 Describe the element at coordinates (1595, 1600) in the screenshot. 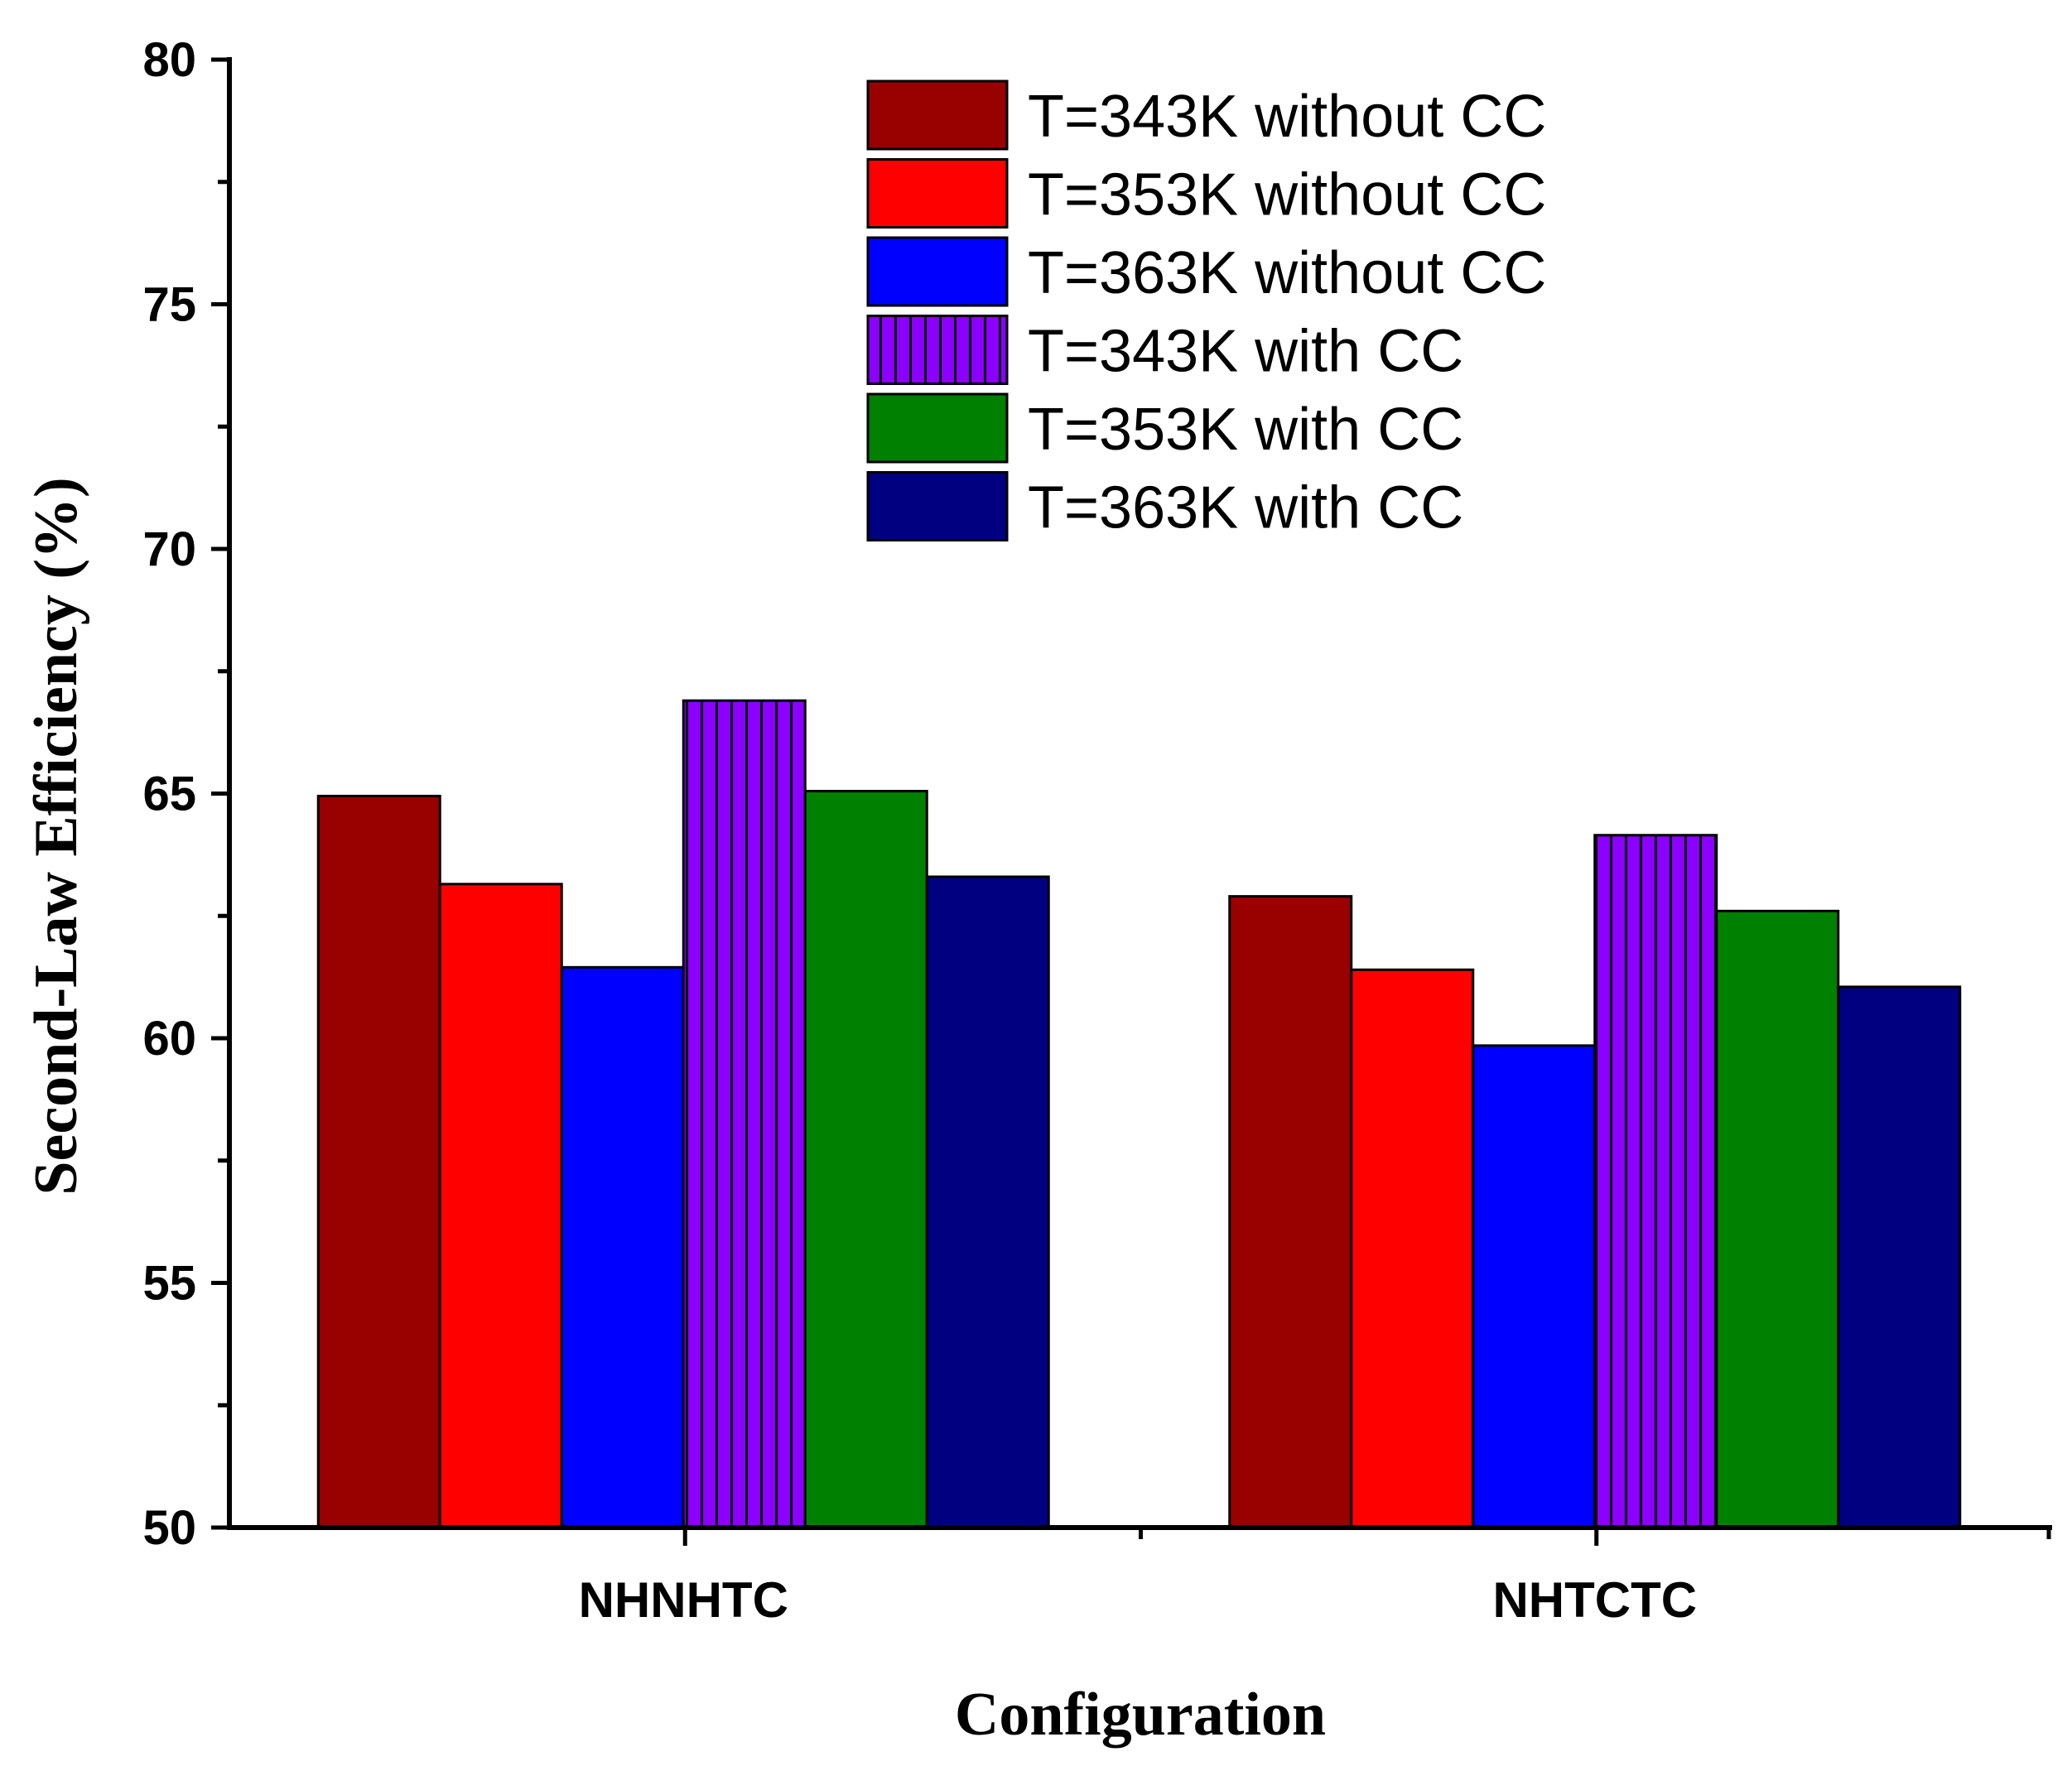

I see `x-tick-label: NHTCTC` at that location.